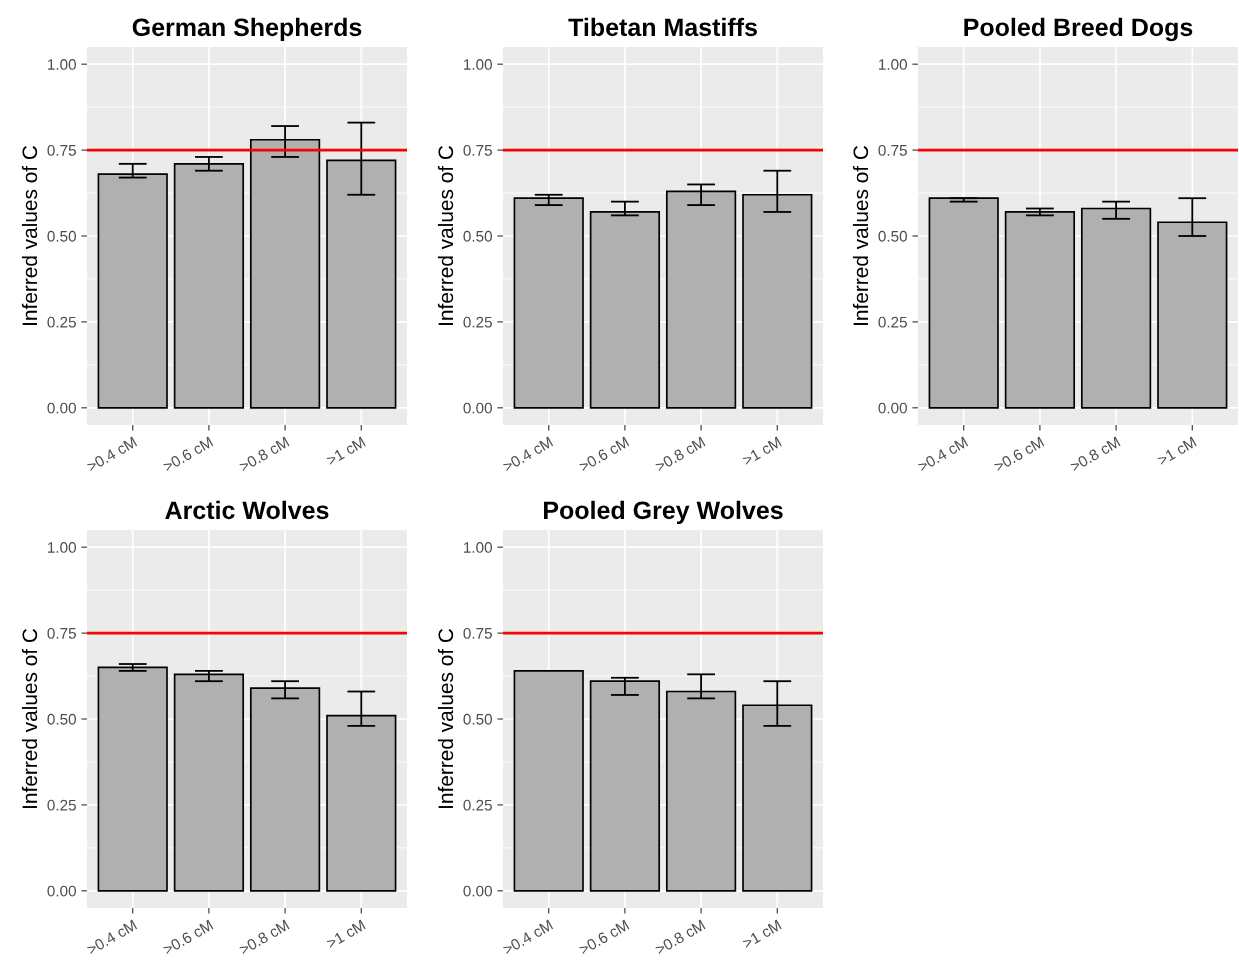 The image size is (1239, 963). I want to click on chart-title: Tibetan Mastiffs, so click(662, 27).